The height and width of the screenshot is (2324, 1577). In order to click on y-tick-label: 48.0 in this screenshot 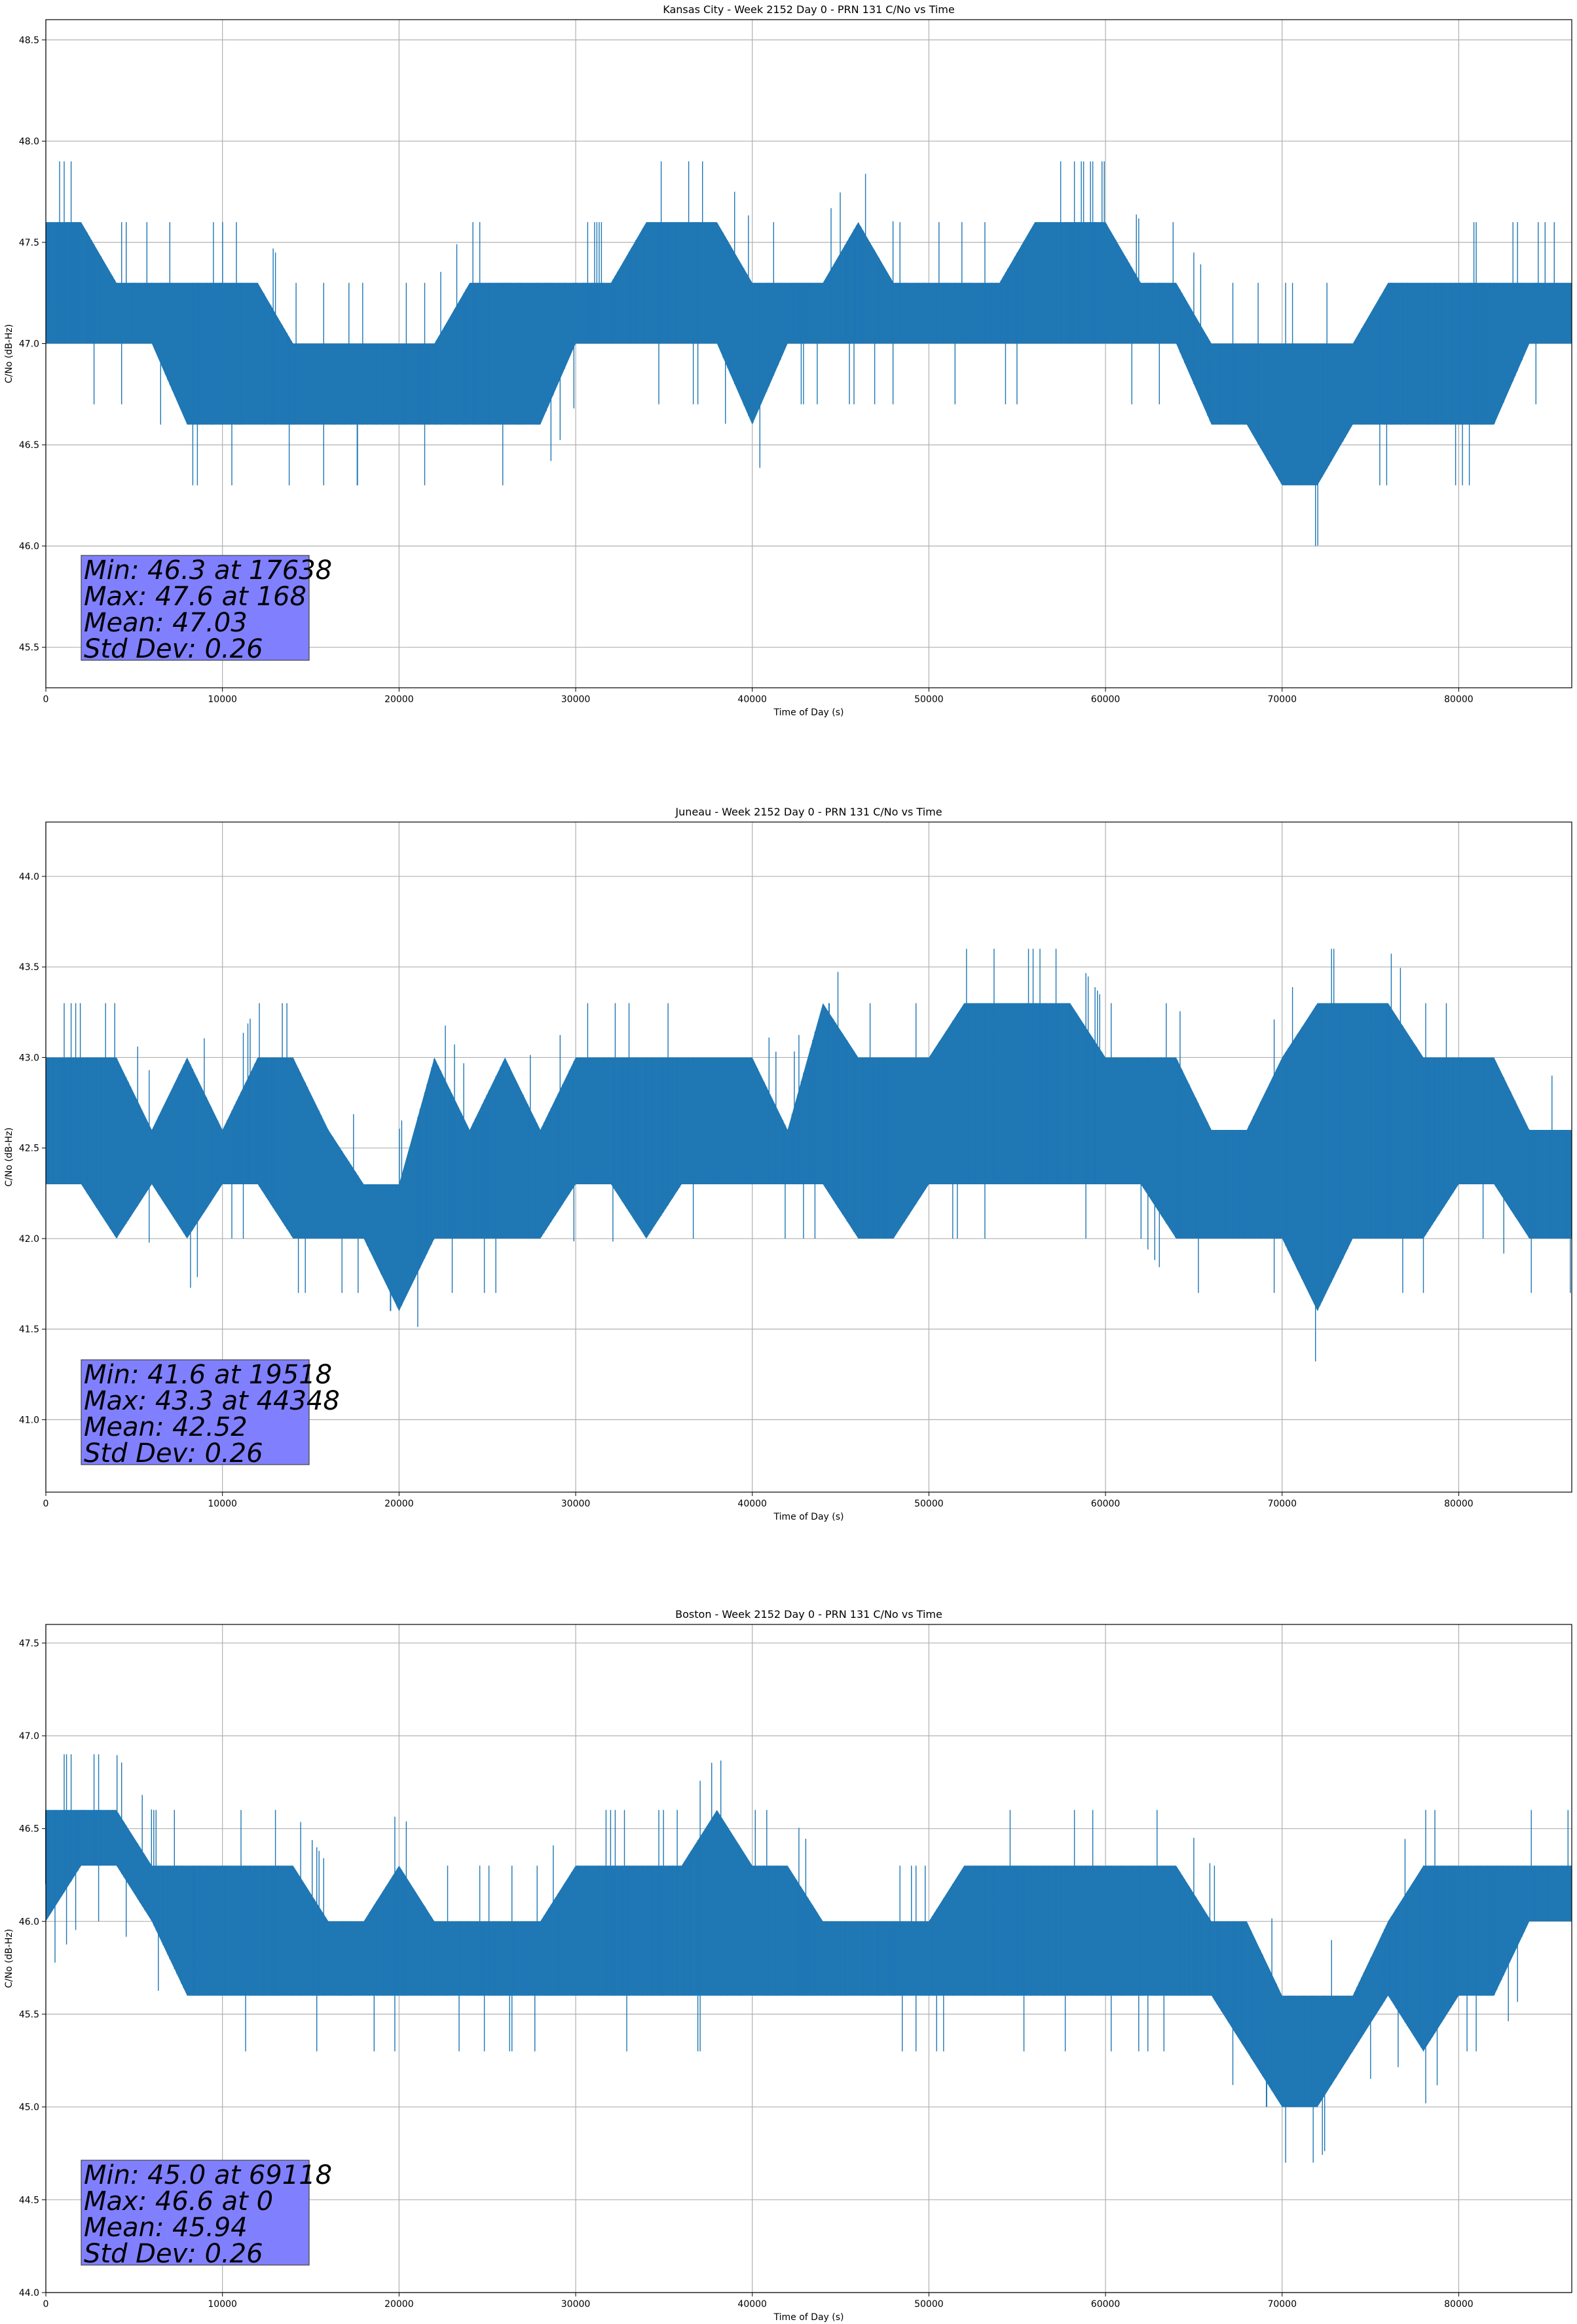, I will do `click(29, 141)`.